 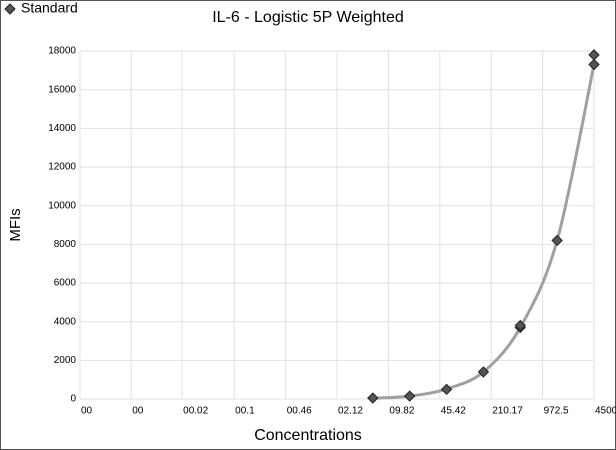 What do you see at coordinates (453, 411) in the screenshot?
I see `x-tick-label: 45.42` at bounding box center [453, 411].